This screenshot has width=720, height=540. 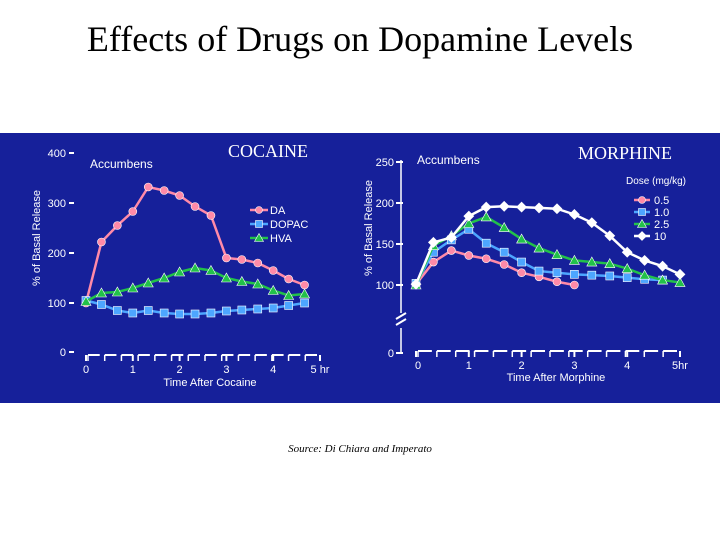 I want to click on morphine-y-tick-label: 200, so click(x=385, y=204).